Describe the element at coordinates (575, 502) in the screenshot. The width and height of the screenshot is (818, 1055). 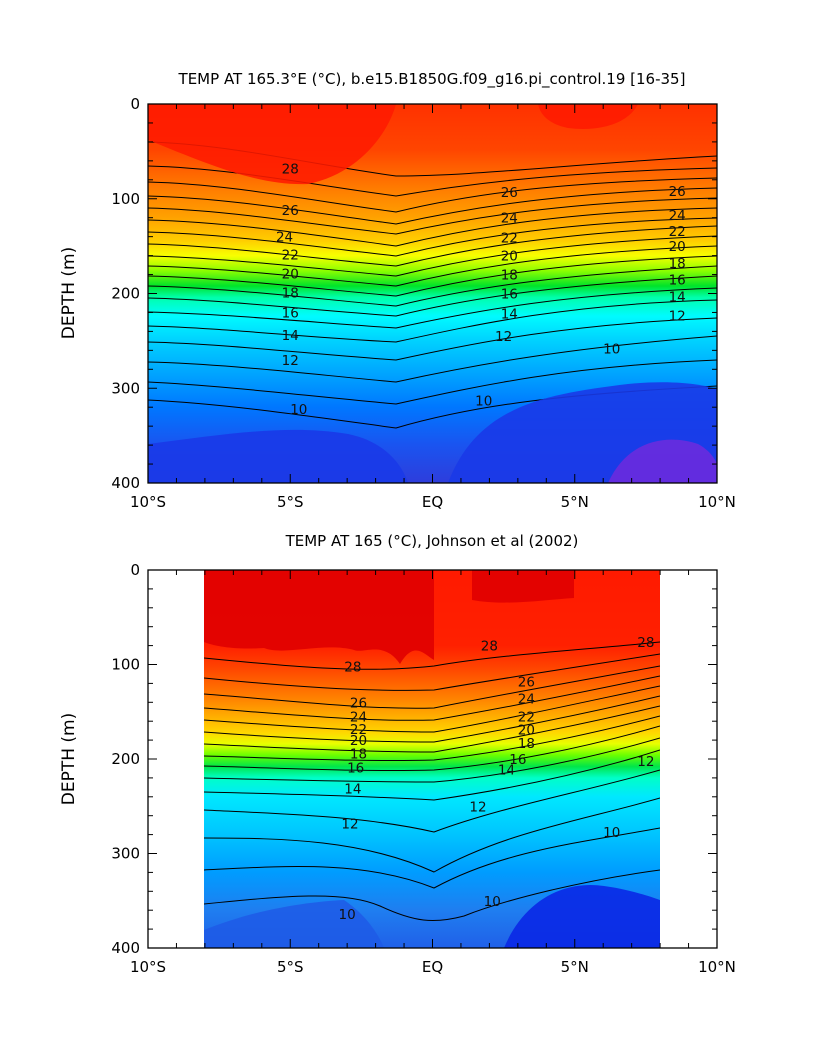
I see `x-tick-label: 5°N` at that location.